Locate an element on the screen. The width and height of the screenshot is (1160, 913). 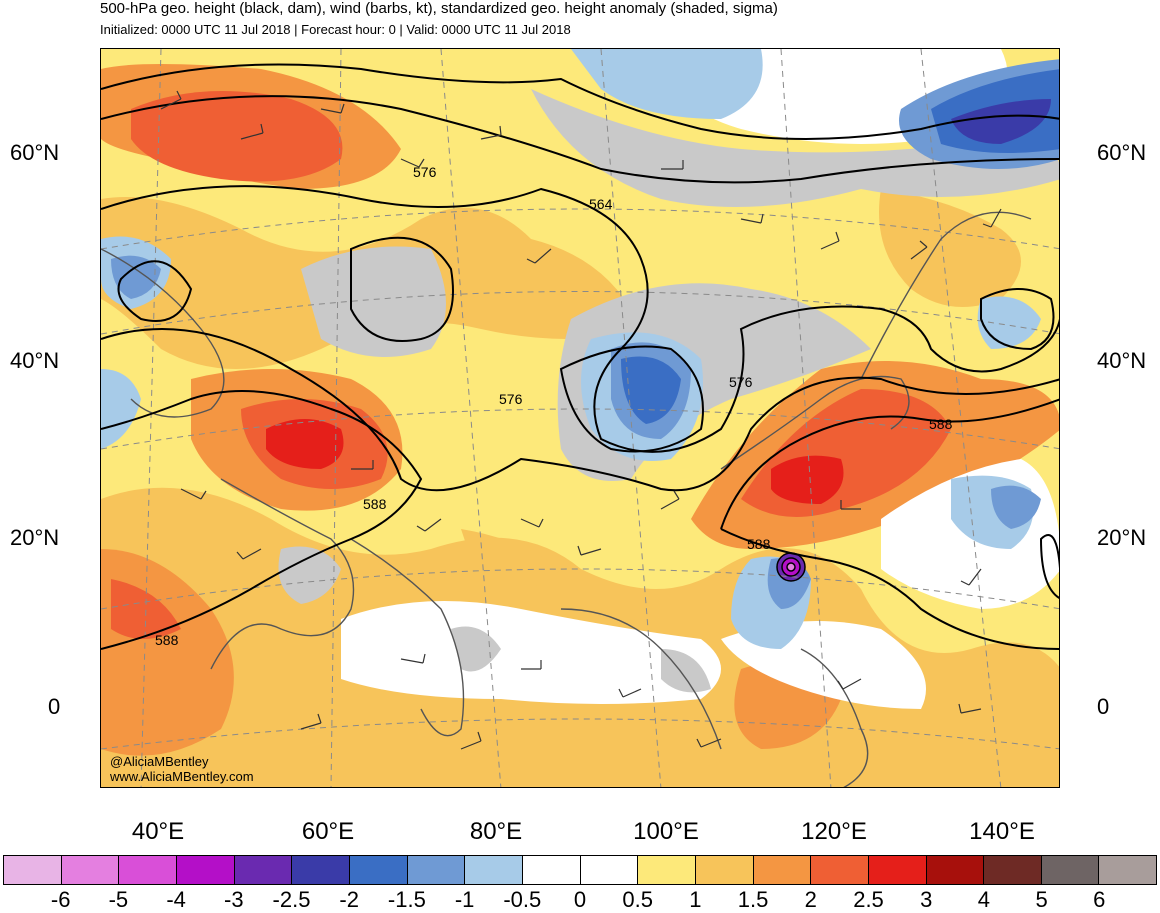
colorbar-tick-label: 1 is located at coordinates (695, 899).